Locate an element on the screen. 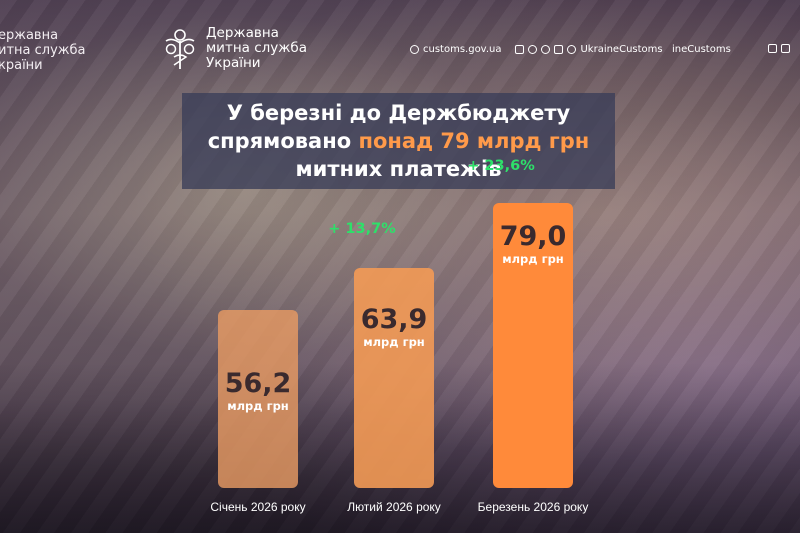 Image resolution: width=800 pixels, height=533 pixels. facebook-icon is located at coordinates (520, 49).